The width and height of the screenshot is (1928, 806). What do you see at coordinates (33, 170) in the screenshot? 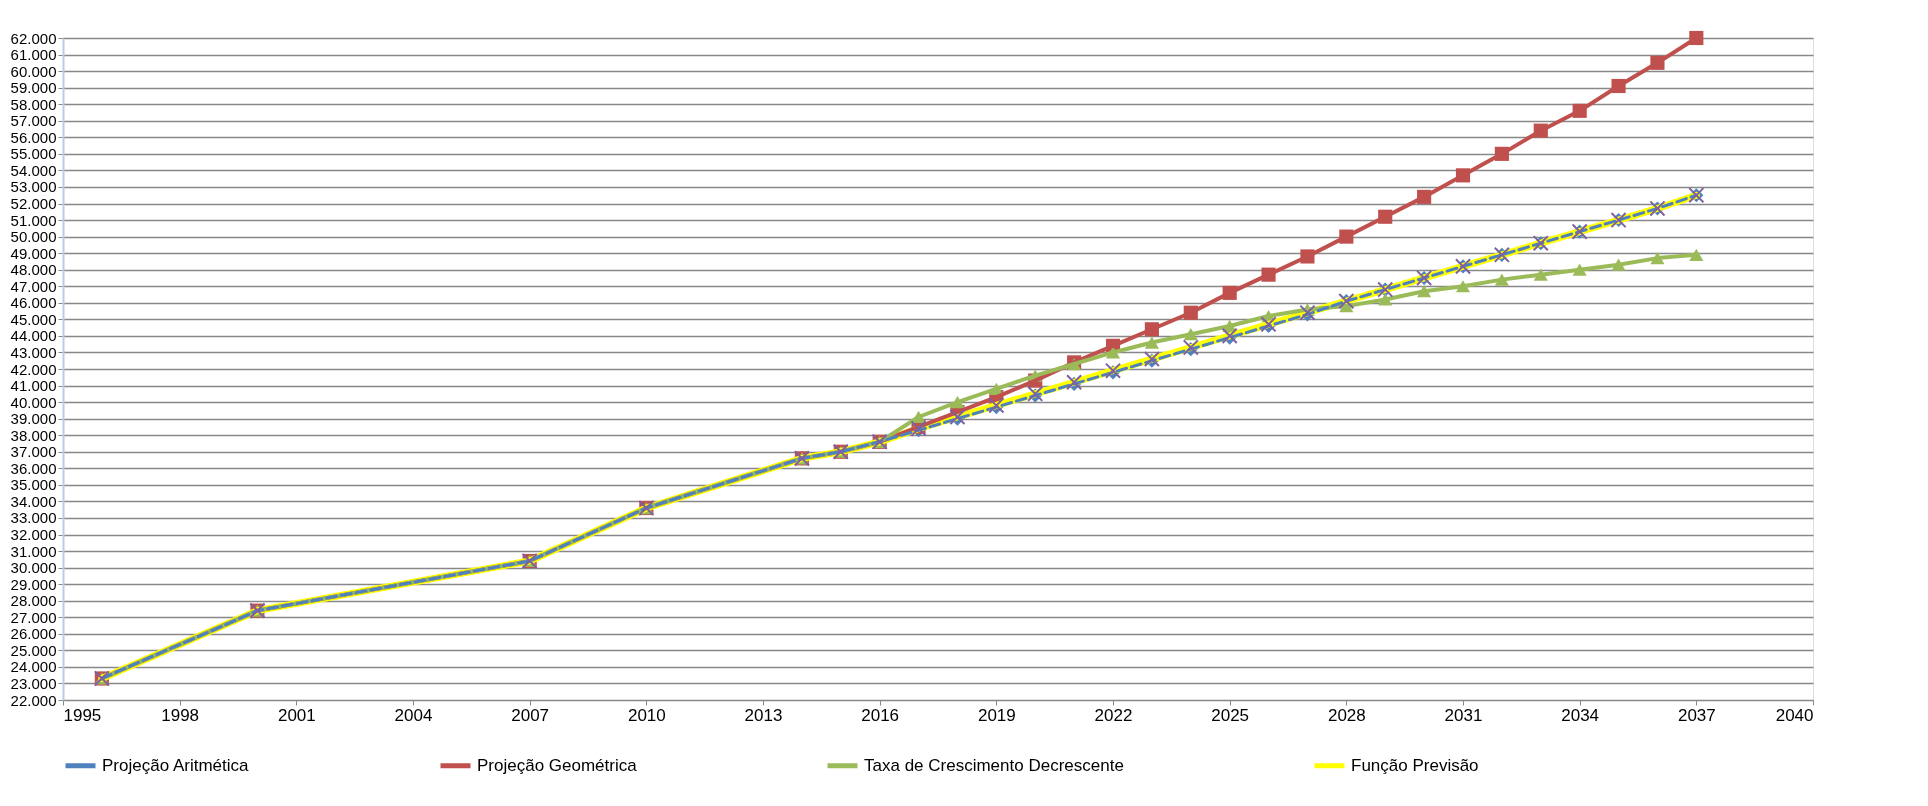
I see `y-tick-label: 54.000` at bounding box center [33, 170].